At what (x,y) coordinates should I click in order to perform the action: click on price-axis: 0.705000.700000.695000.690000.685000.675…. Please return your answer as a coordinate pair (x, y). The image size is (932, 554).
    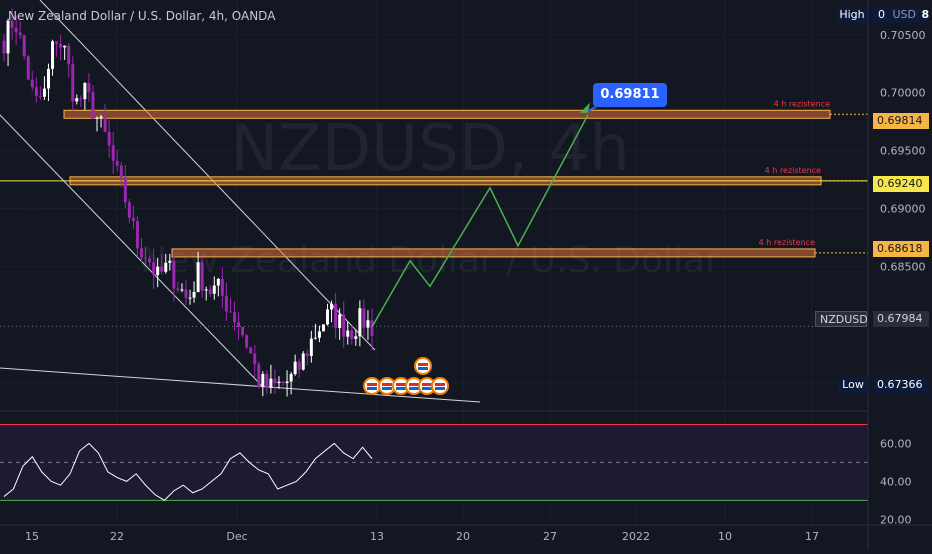
    Looking at the image, I should click on (899, 275).